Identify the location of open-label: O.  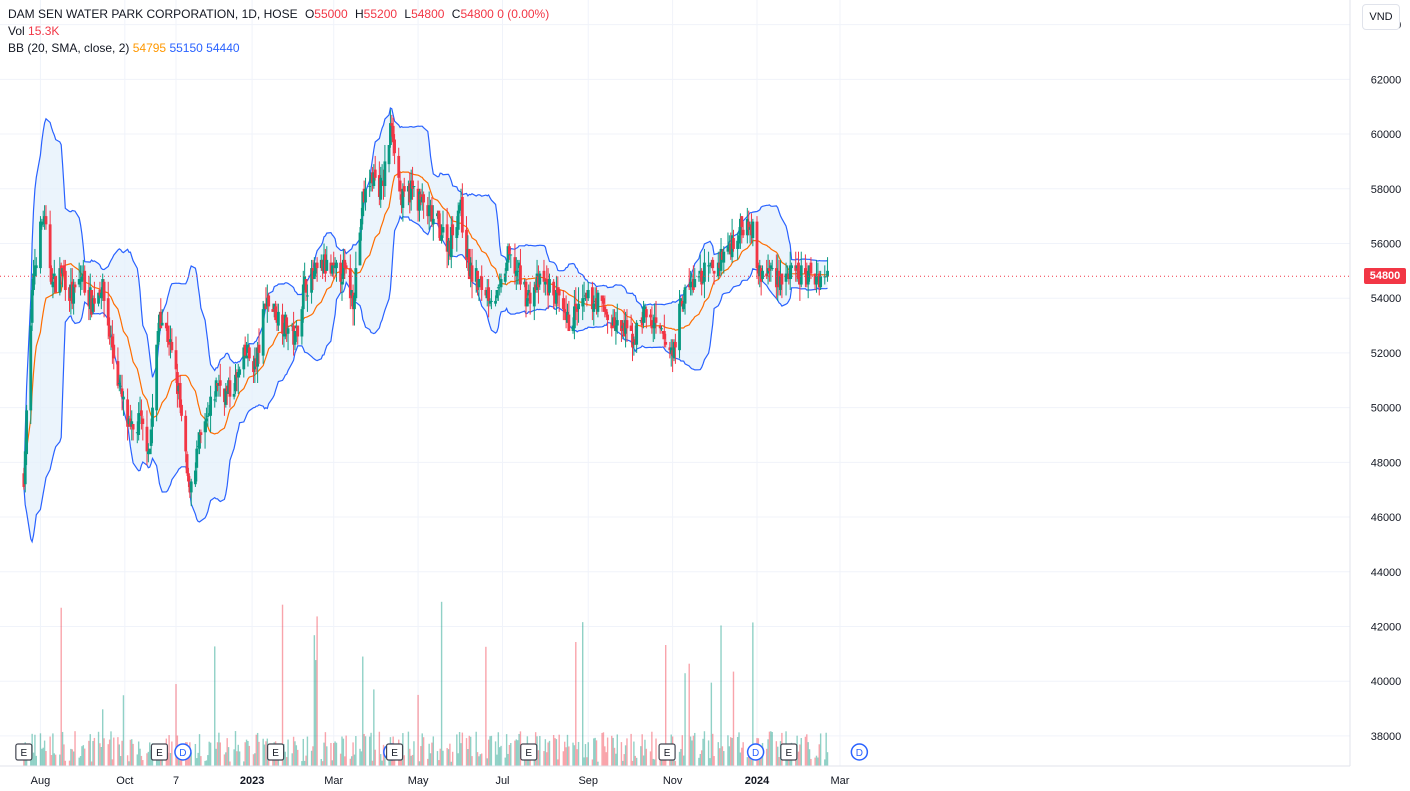
(309, 14).